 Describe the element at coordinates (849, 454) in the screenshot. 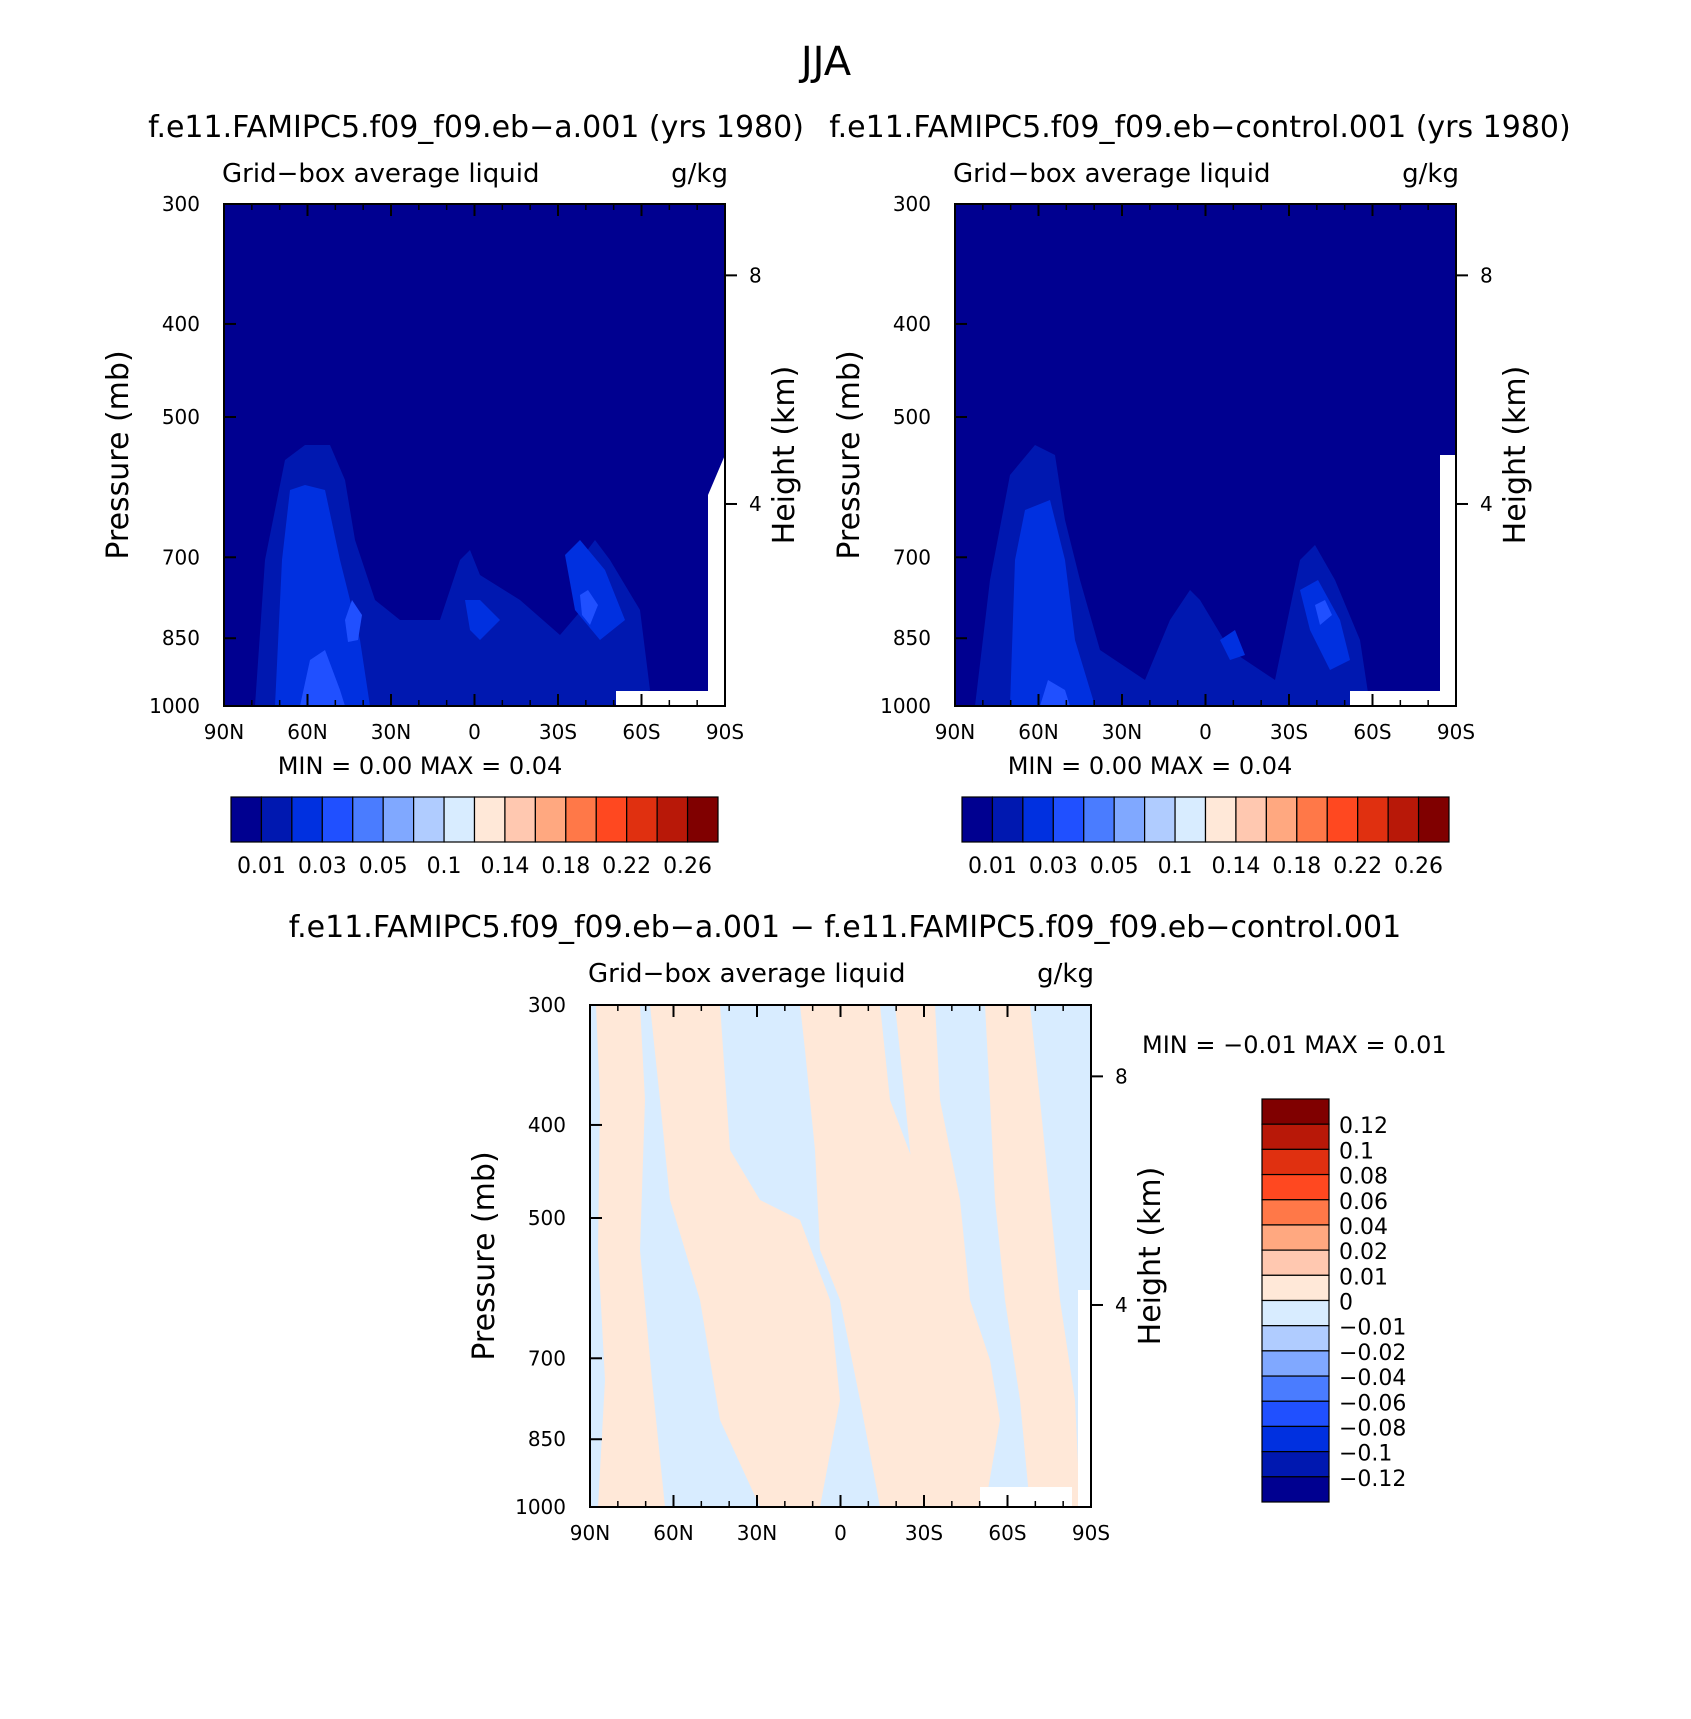

I see `panel-2-y-axis-title: Pressure (mb)` at that location.